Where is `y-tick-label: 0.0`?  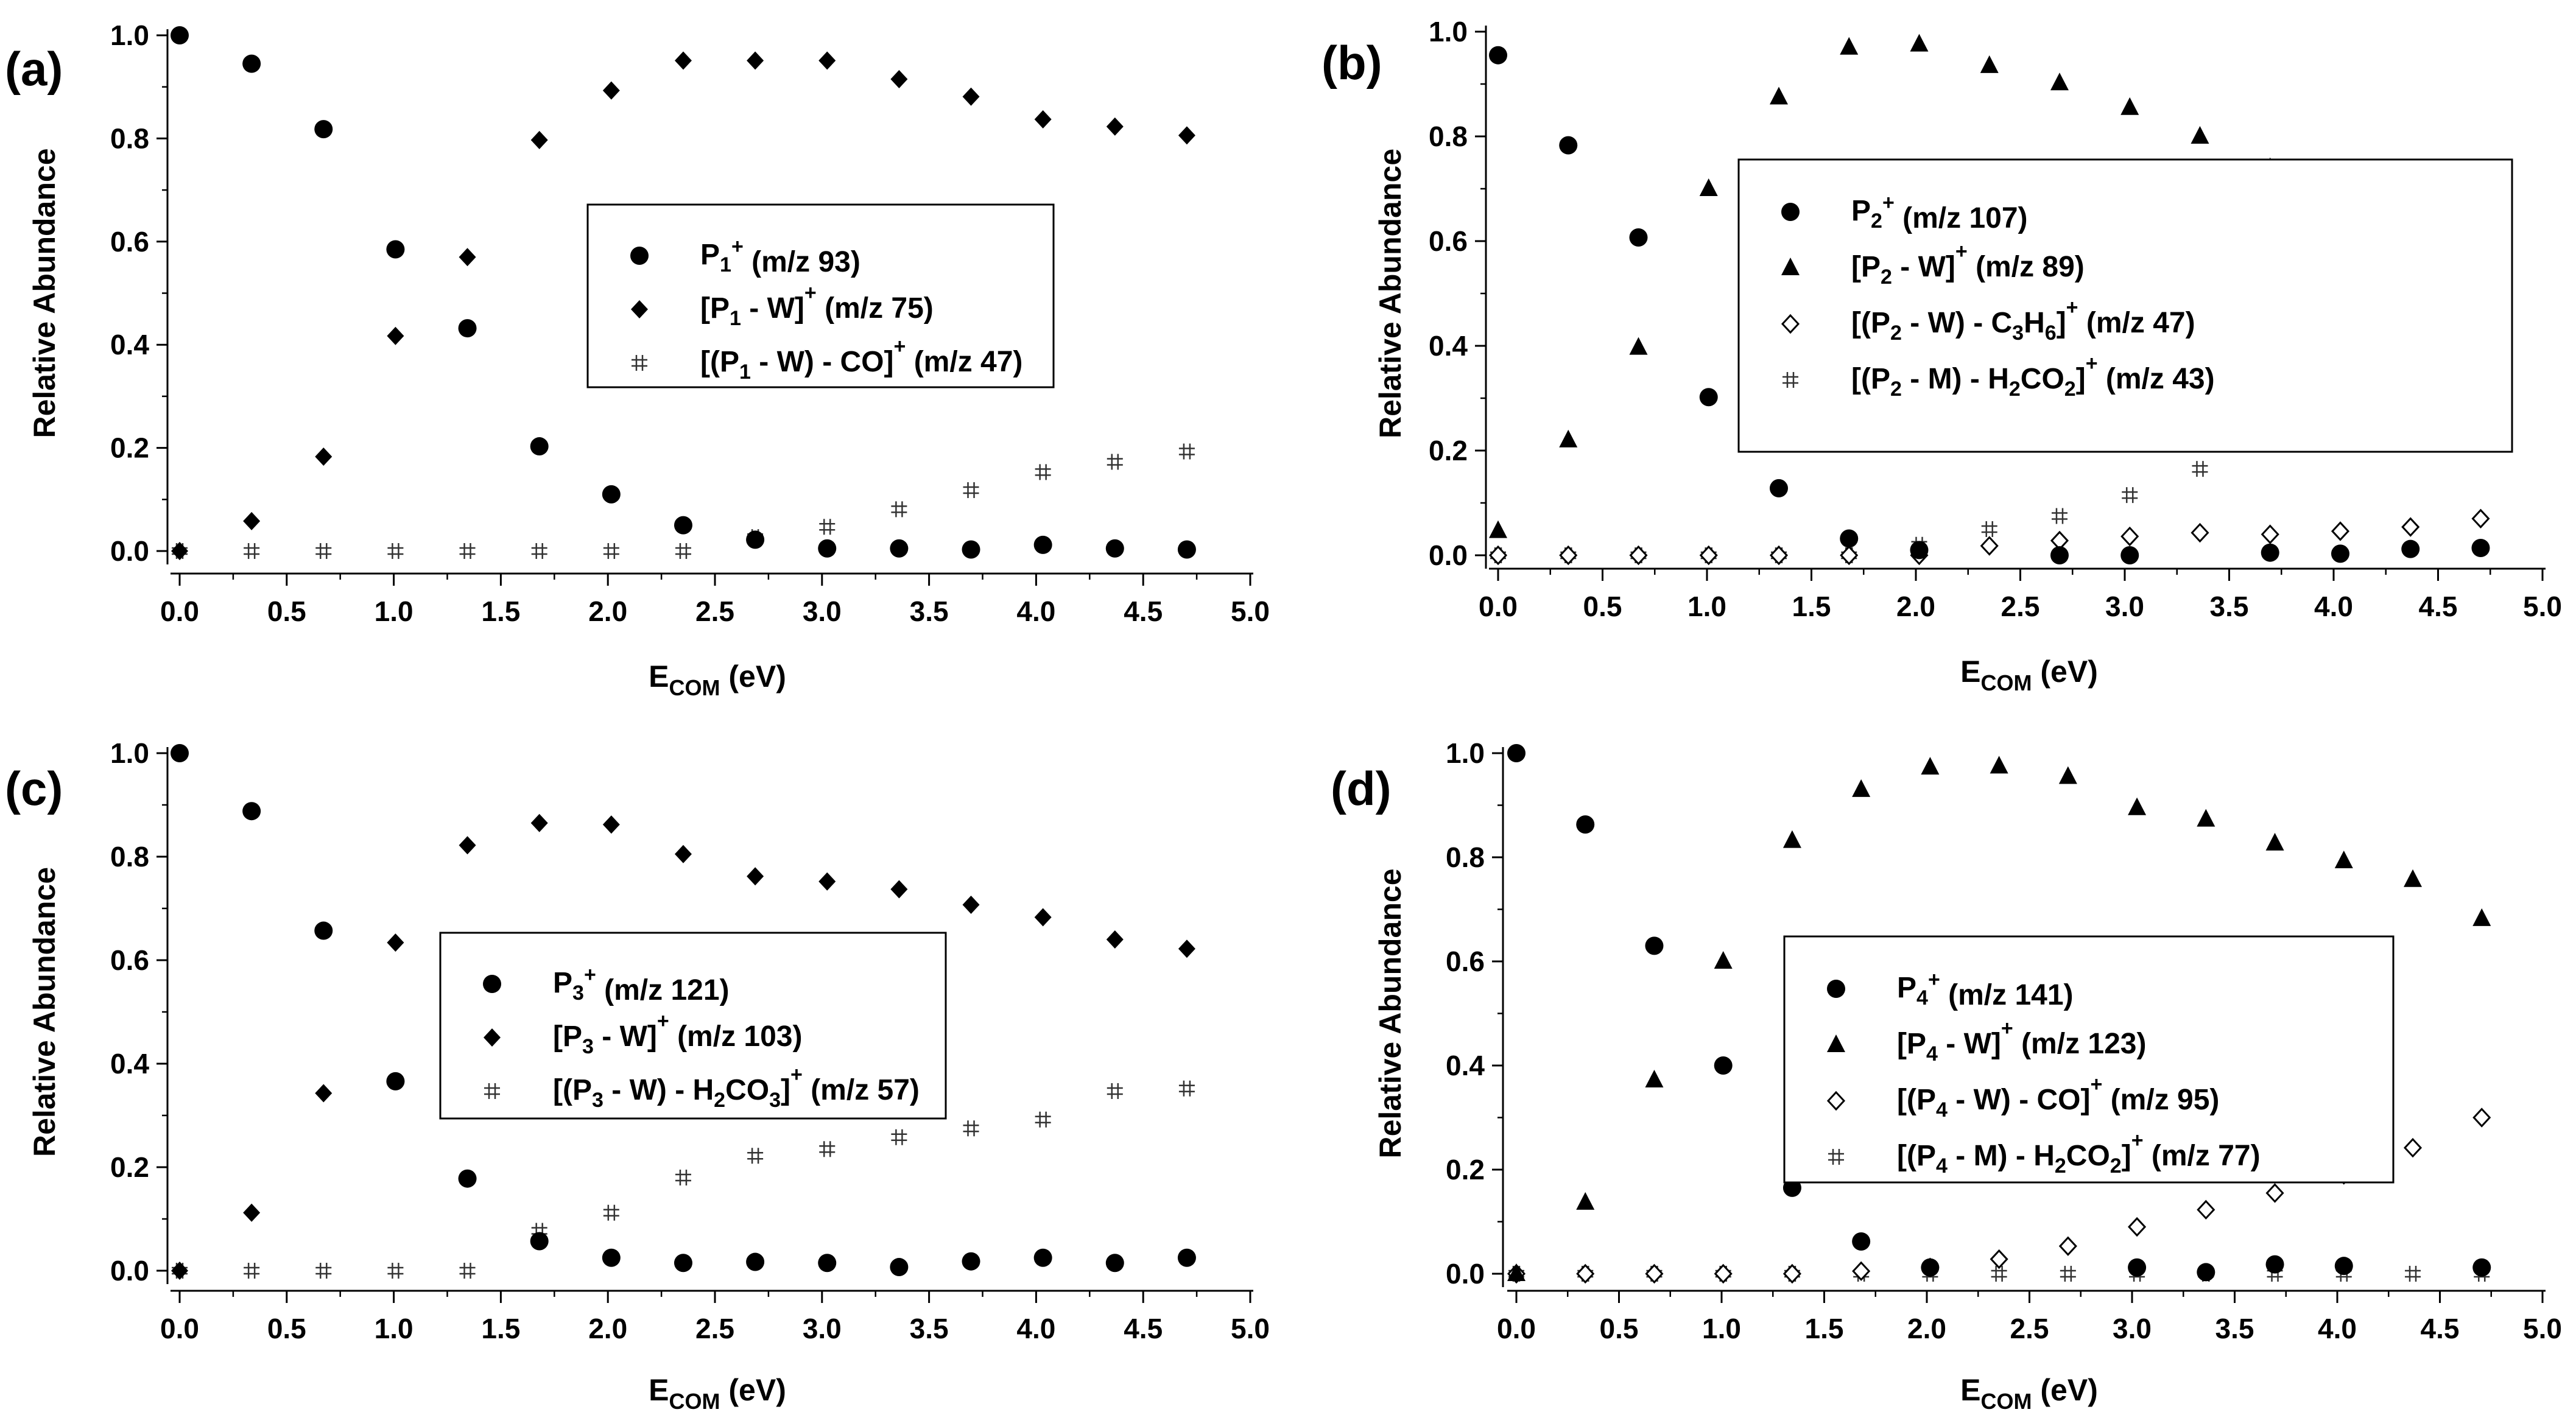 y-tick-label: 0.0 is located at coordinates (1448, 555).